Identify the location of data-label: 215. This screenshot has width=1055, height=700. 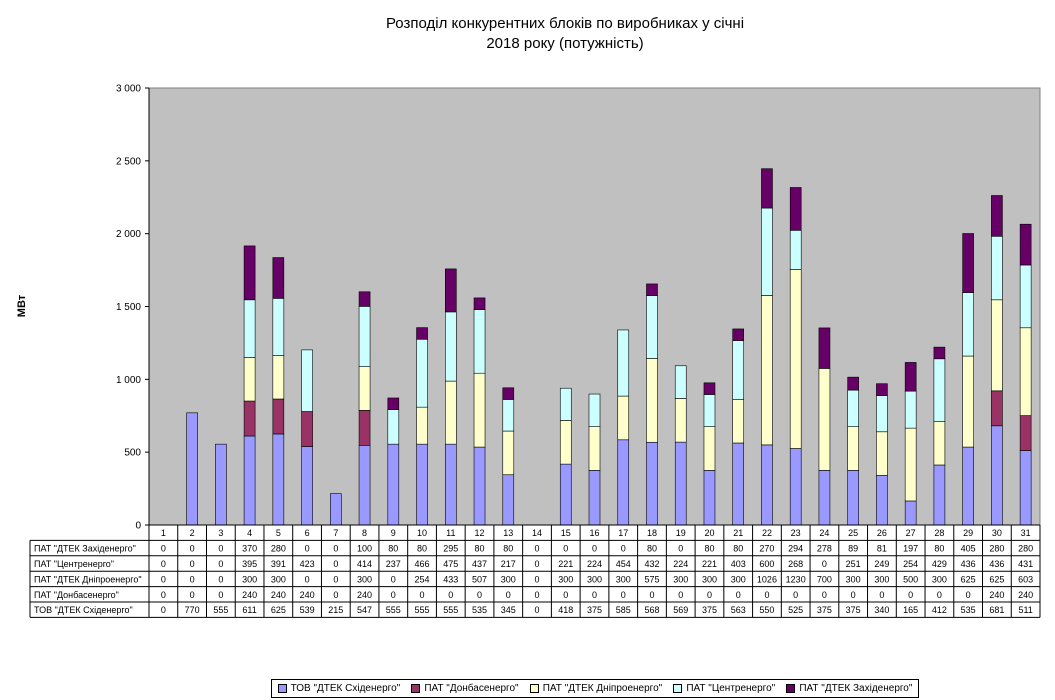
(335, 610).